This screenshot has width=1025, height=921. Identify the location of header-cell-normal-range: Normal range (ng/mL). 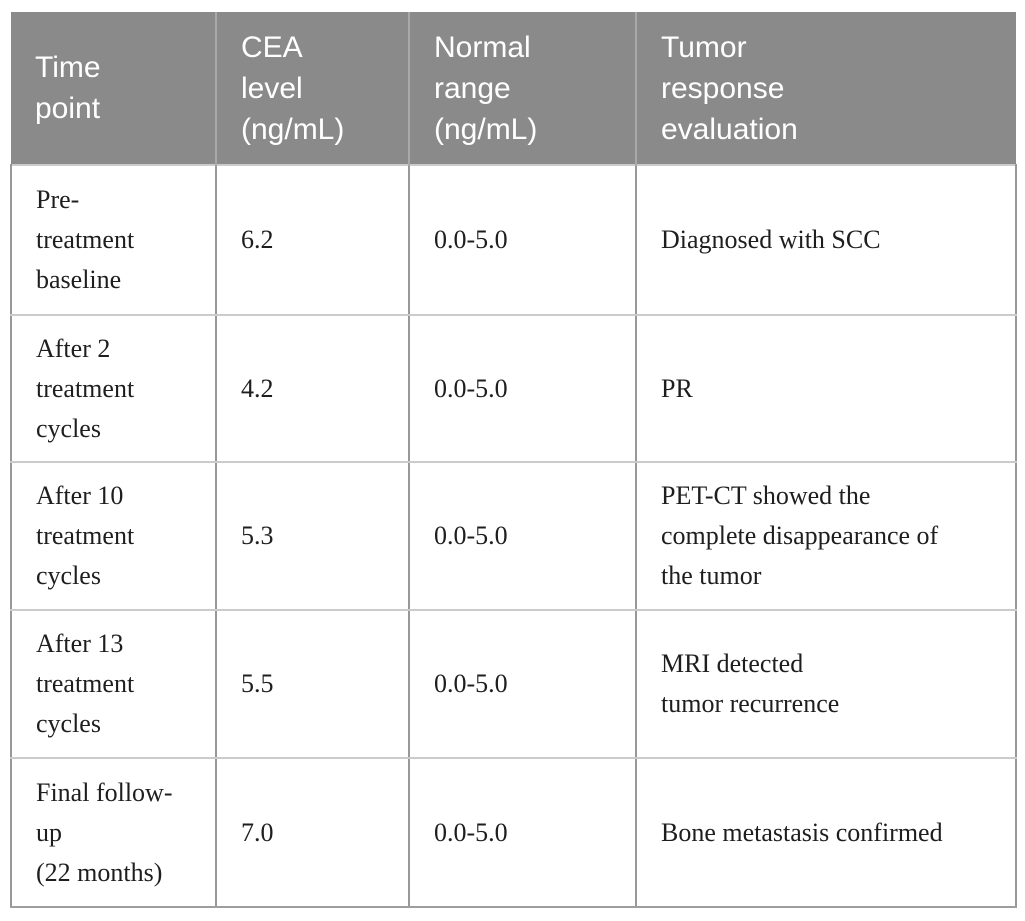
(522, 88).